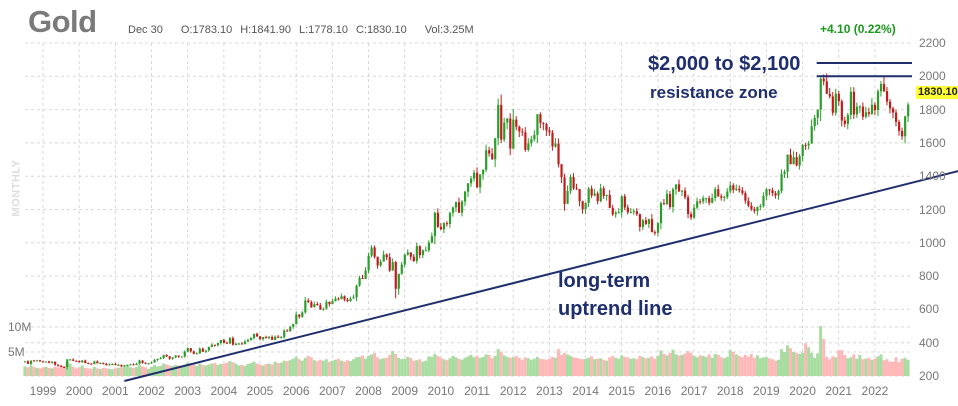  What do you see at coordinates (766, 391) in the screenshot?
I see `x-tick-label: 2019` at bounding box center [766, 391].